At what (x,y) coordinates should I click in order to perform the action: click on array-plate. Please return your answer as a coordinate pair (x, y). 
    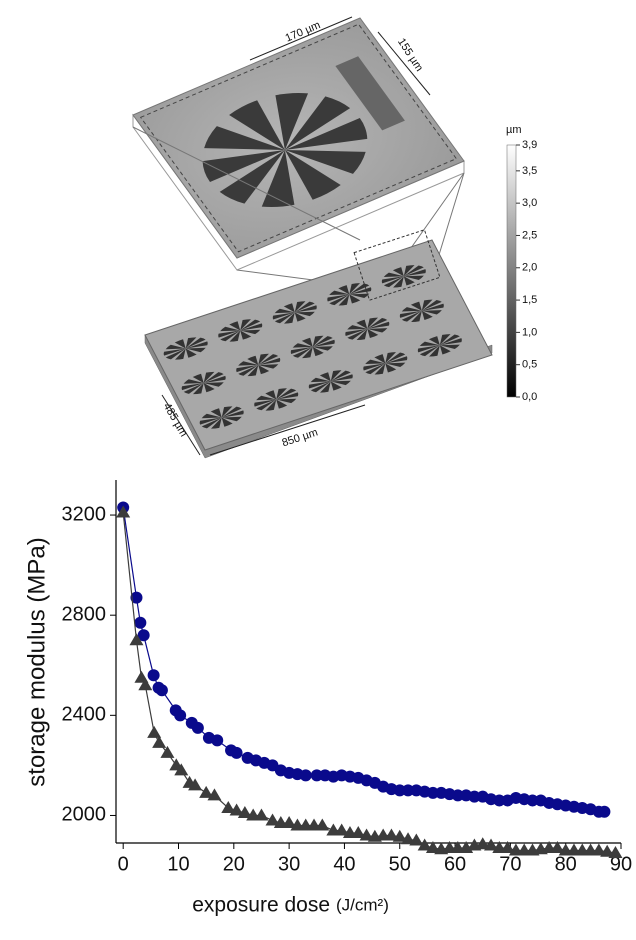
    Looking at the image, I should click on (318, 345).